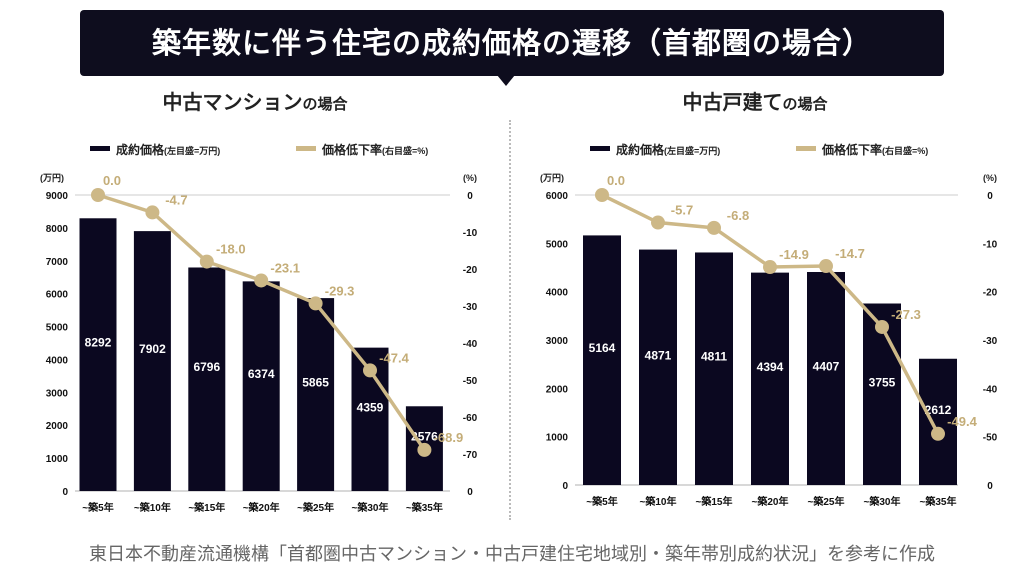 This screenshot has height=576, width=1024. Describe the element at coordinates (806, 148) in the screenshot. I see `legend-line-swatch` at that location.